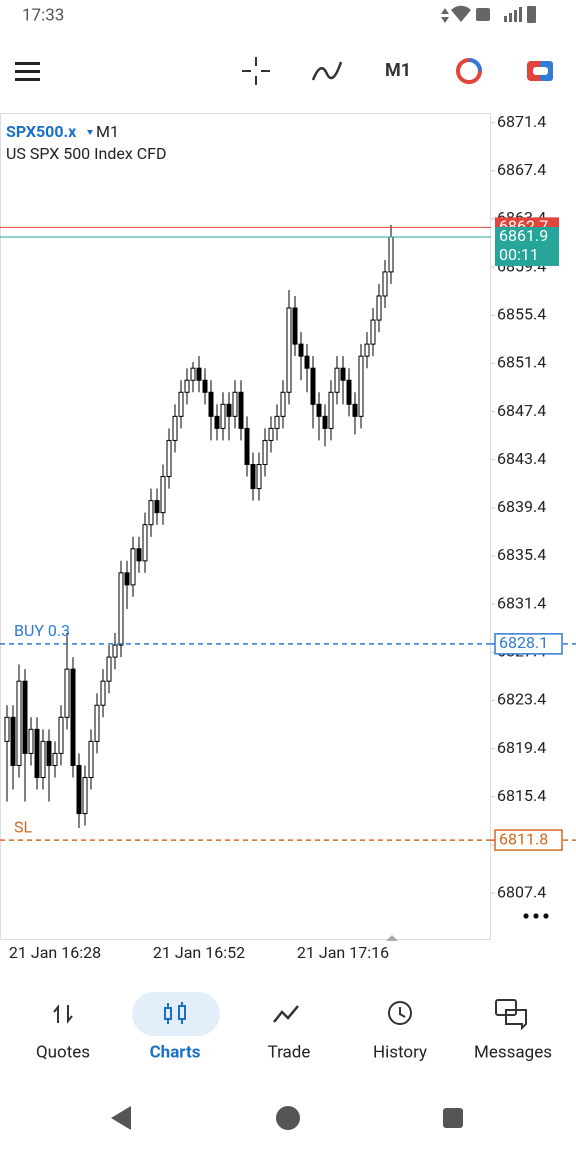 Image resolution: width=576 pixels, height=1152 pixels. Describe the element at coordinates (453, 1118) in the screenshot. I see `recents-button` at that location.